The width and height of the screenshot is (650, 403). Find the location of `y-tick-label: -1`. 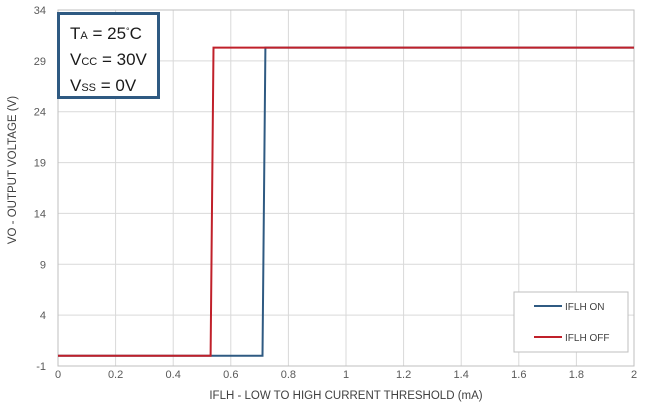

y-tick-label: -1 is located at coordinates (41, 367).